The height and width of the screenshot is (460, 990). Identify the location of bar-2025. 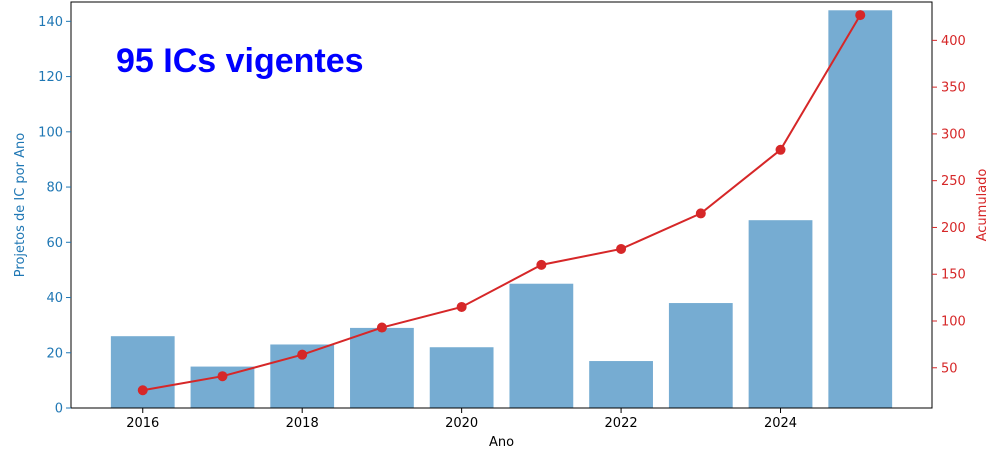
(860, 209).